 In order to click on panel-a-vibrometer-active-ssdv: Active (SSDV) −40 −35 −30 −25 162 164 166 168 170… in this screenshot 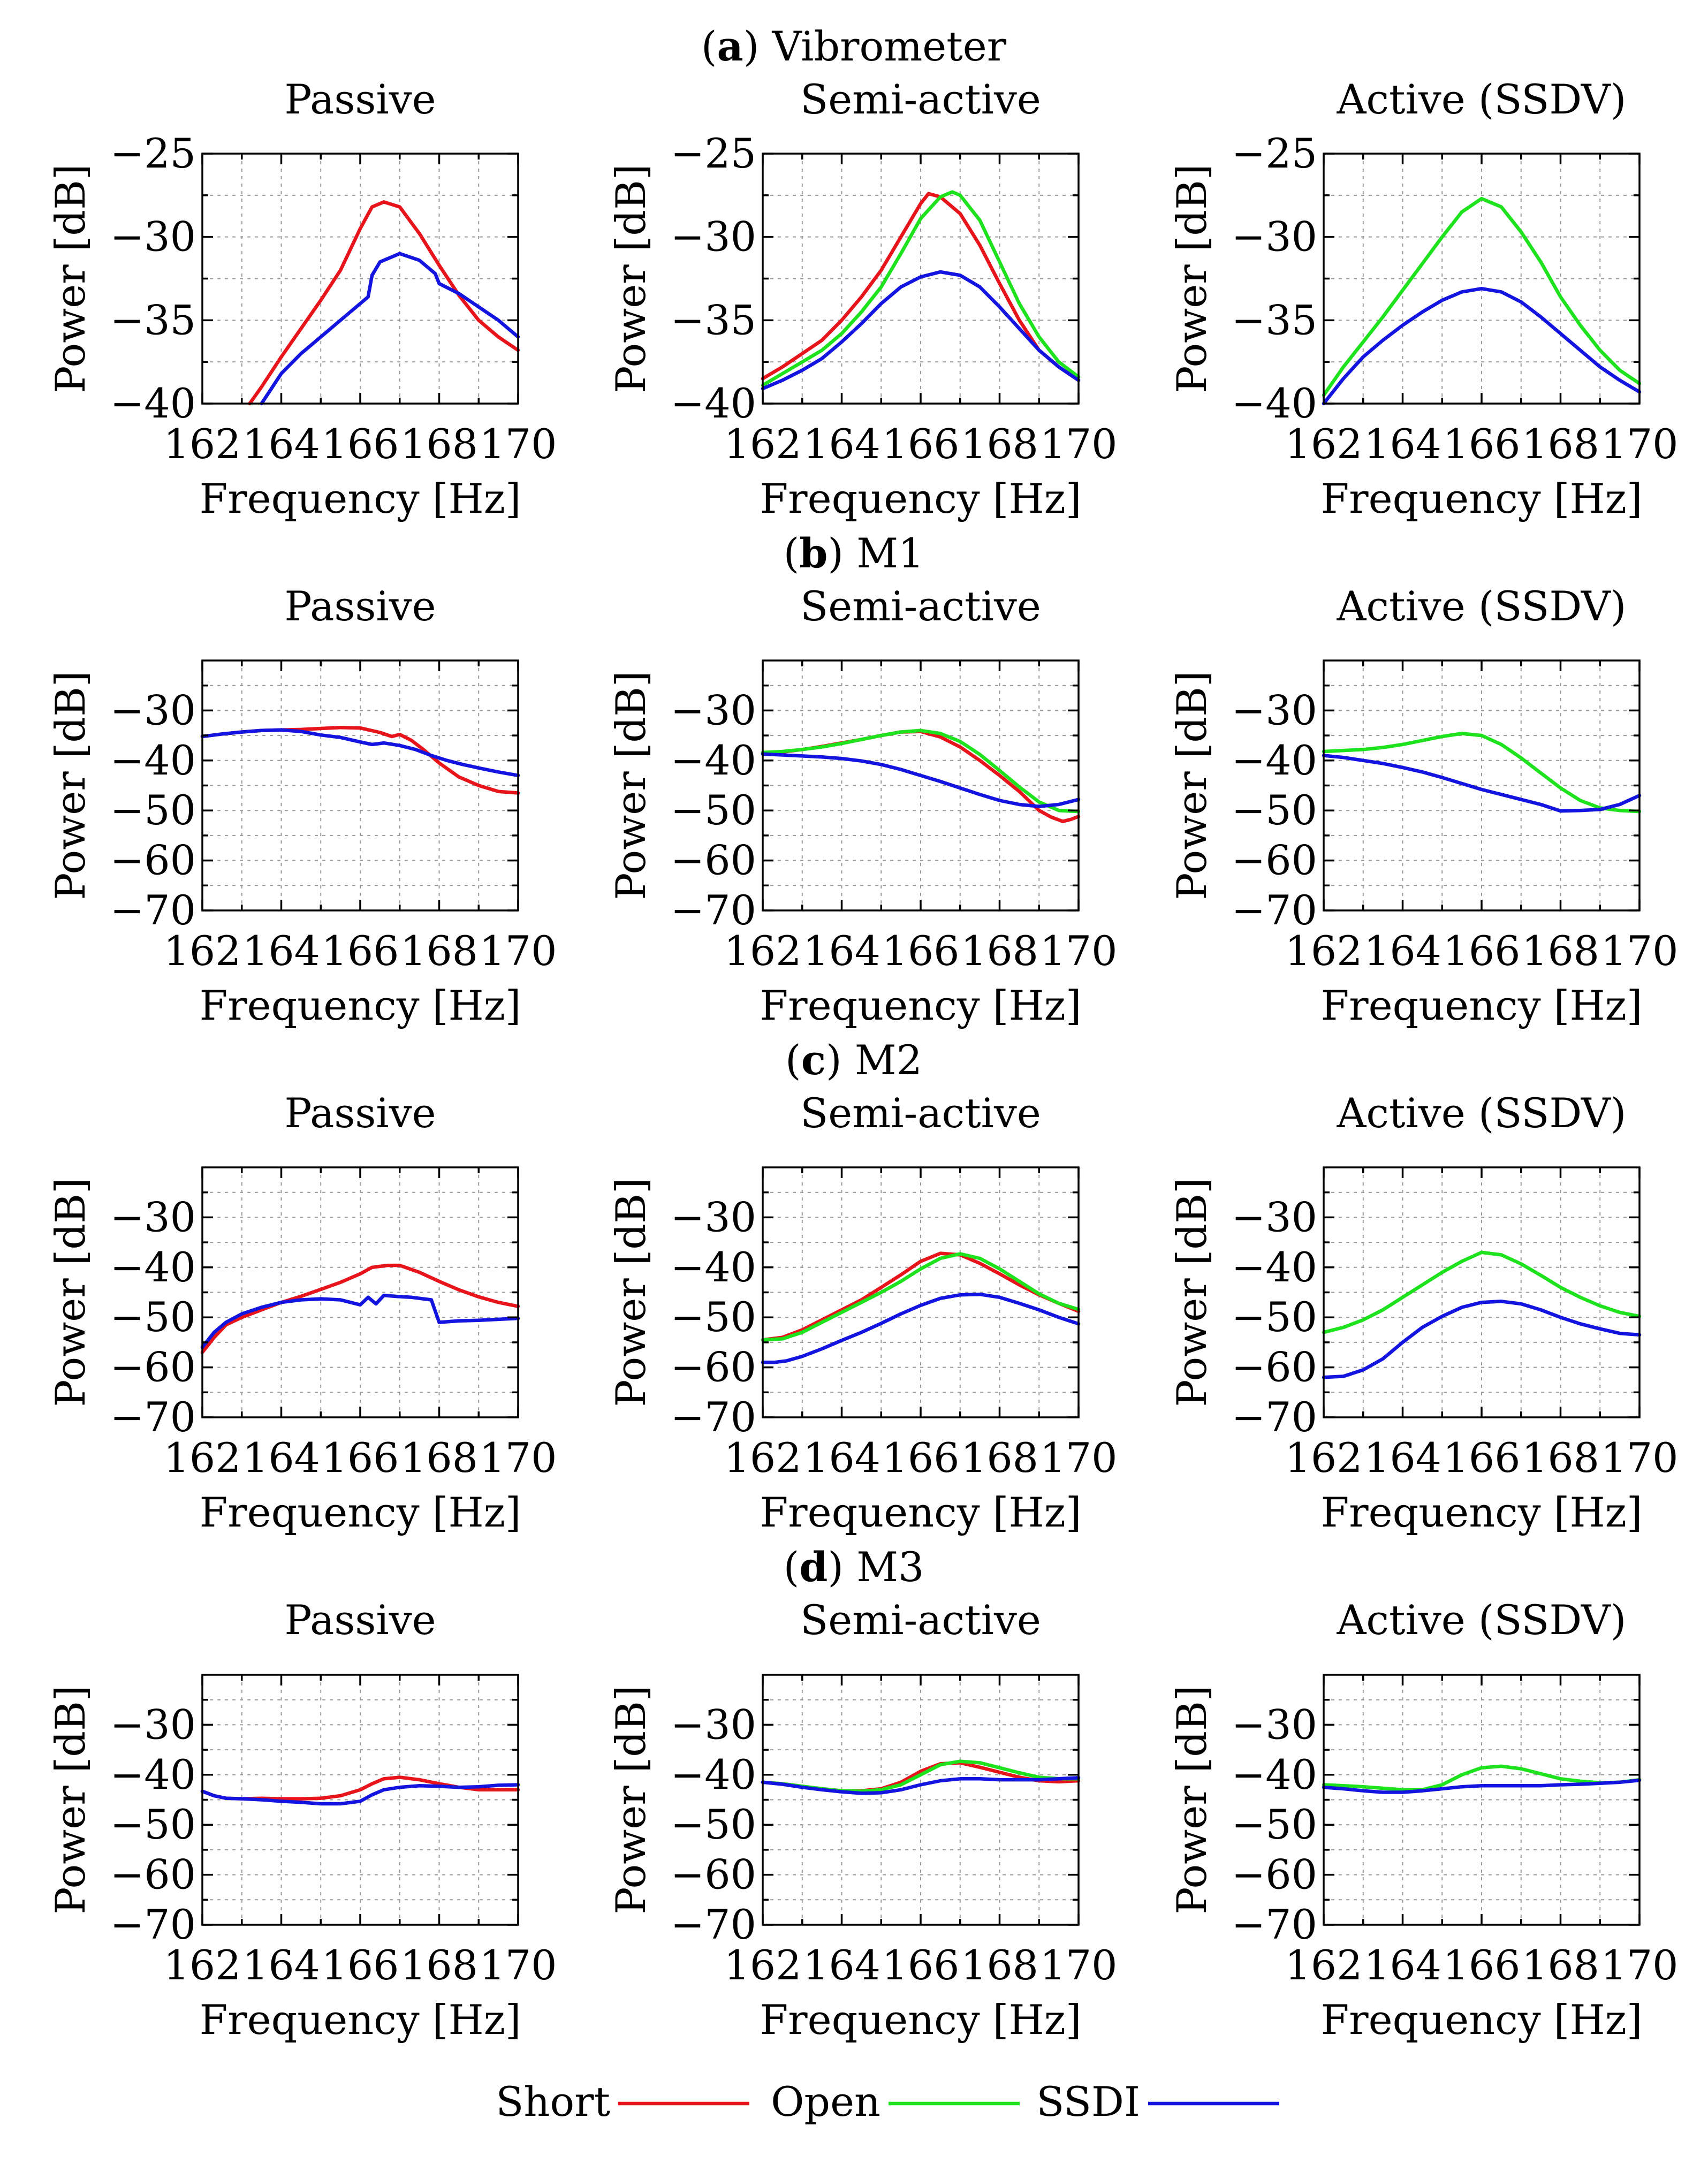, I will do `click(1423, 298)`.